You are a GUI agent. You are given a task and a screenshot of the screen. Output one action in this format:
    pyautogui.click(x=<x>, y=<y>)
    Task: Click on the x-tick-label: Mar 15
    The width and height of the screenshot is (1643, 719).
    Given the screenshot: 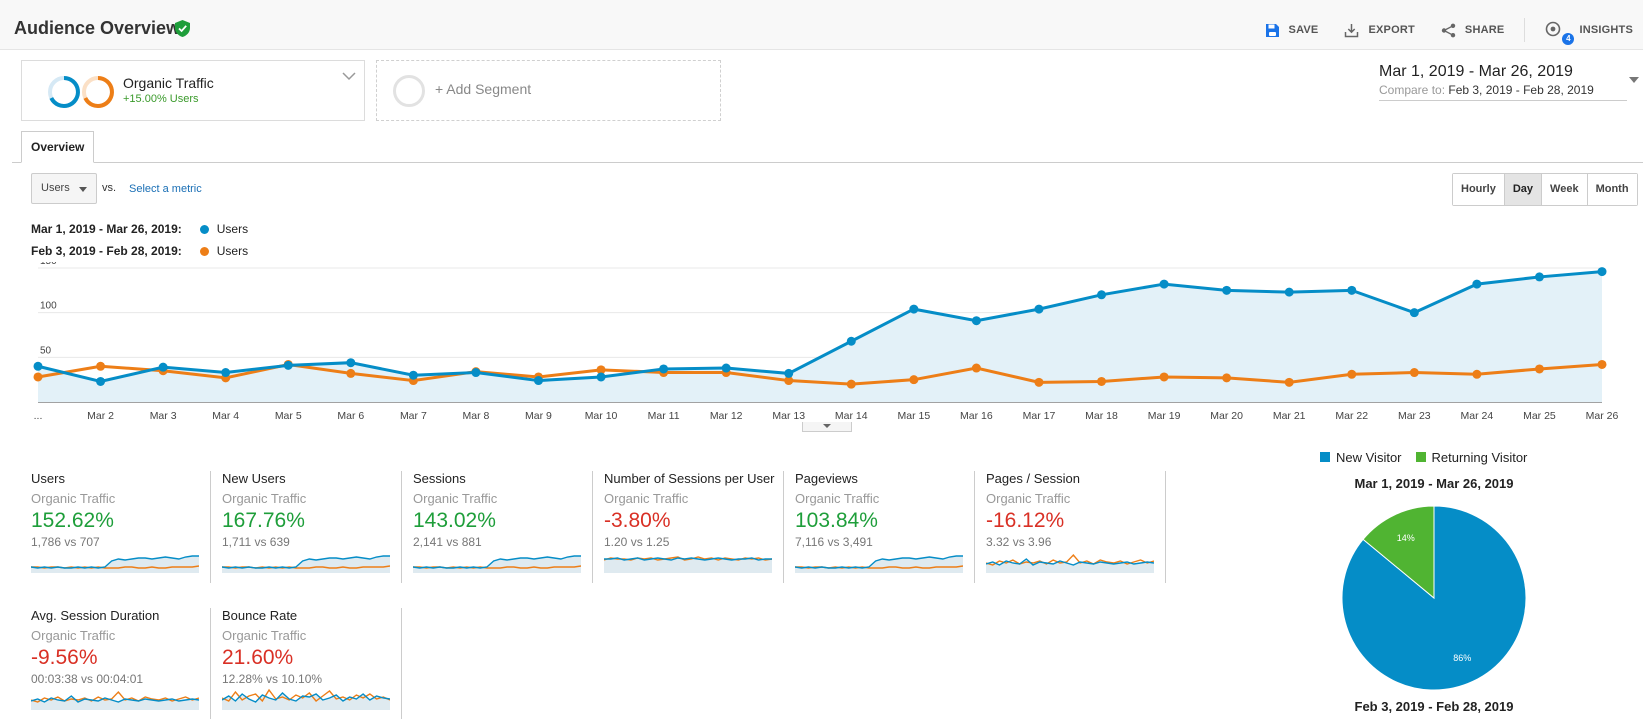 What is the action you would take?
    pyautogui.click(x=913, y=416)
    